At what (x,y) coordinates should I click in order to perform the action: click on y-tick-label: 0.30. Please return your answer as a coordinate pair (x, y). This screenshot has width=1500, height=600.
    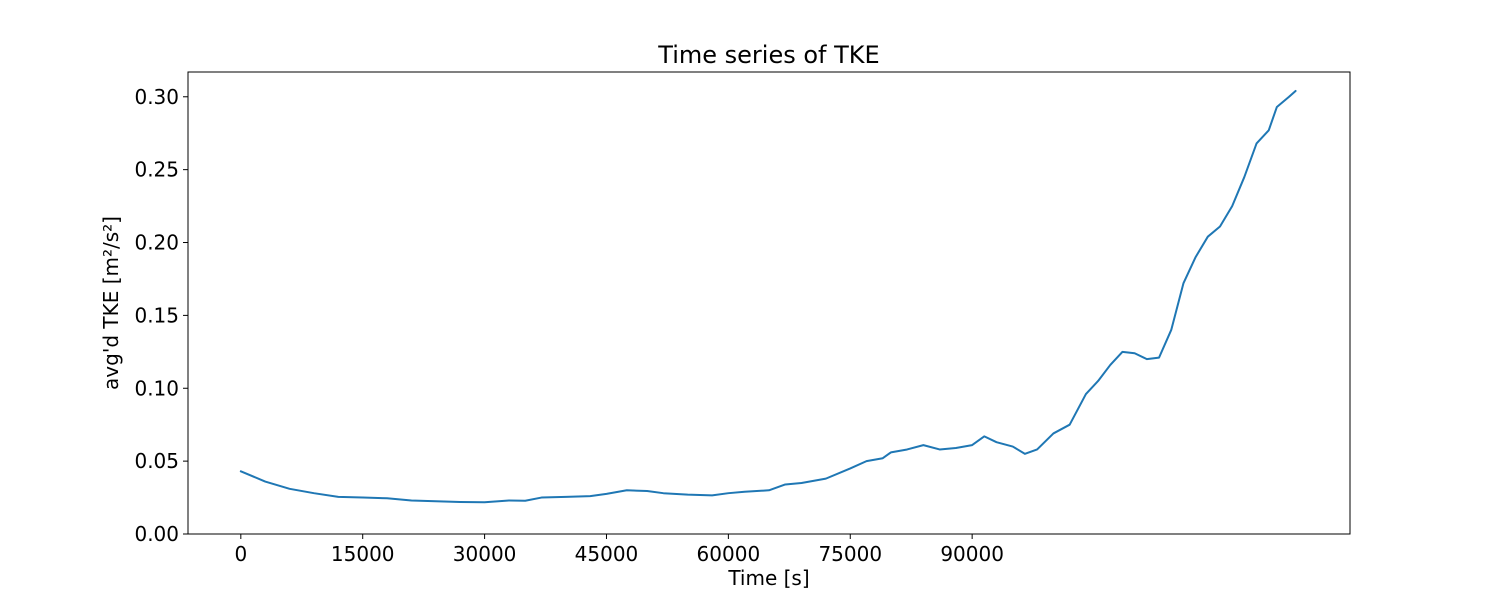
    Looking at the image, I should click on (156, 97).